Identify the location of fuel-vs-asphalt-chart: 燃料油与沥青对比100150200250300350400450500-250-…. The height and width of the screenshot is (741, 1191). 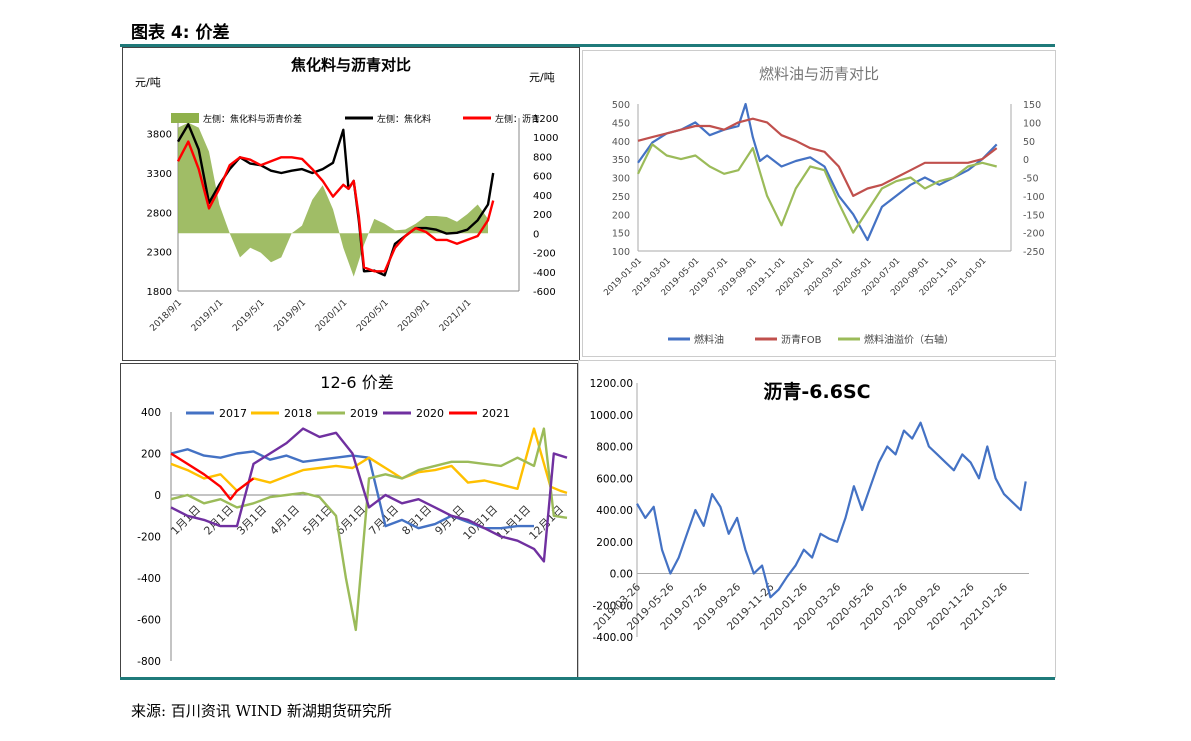
(823, 205).